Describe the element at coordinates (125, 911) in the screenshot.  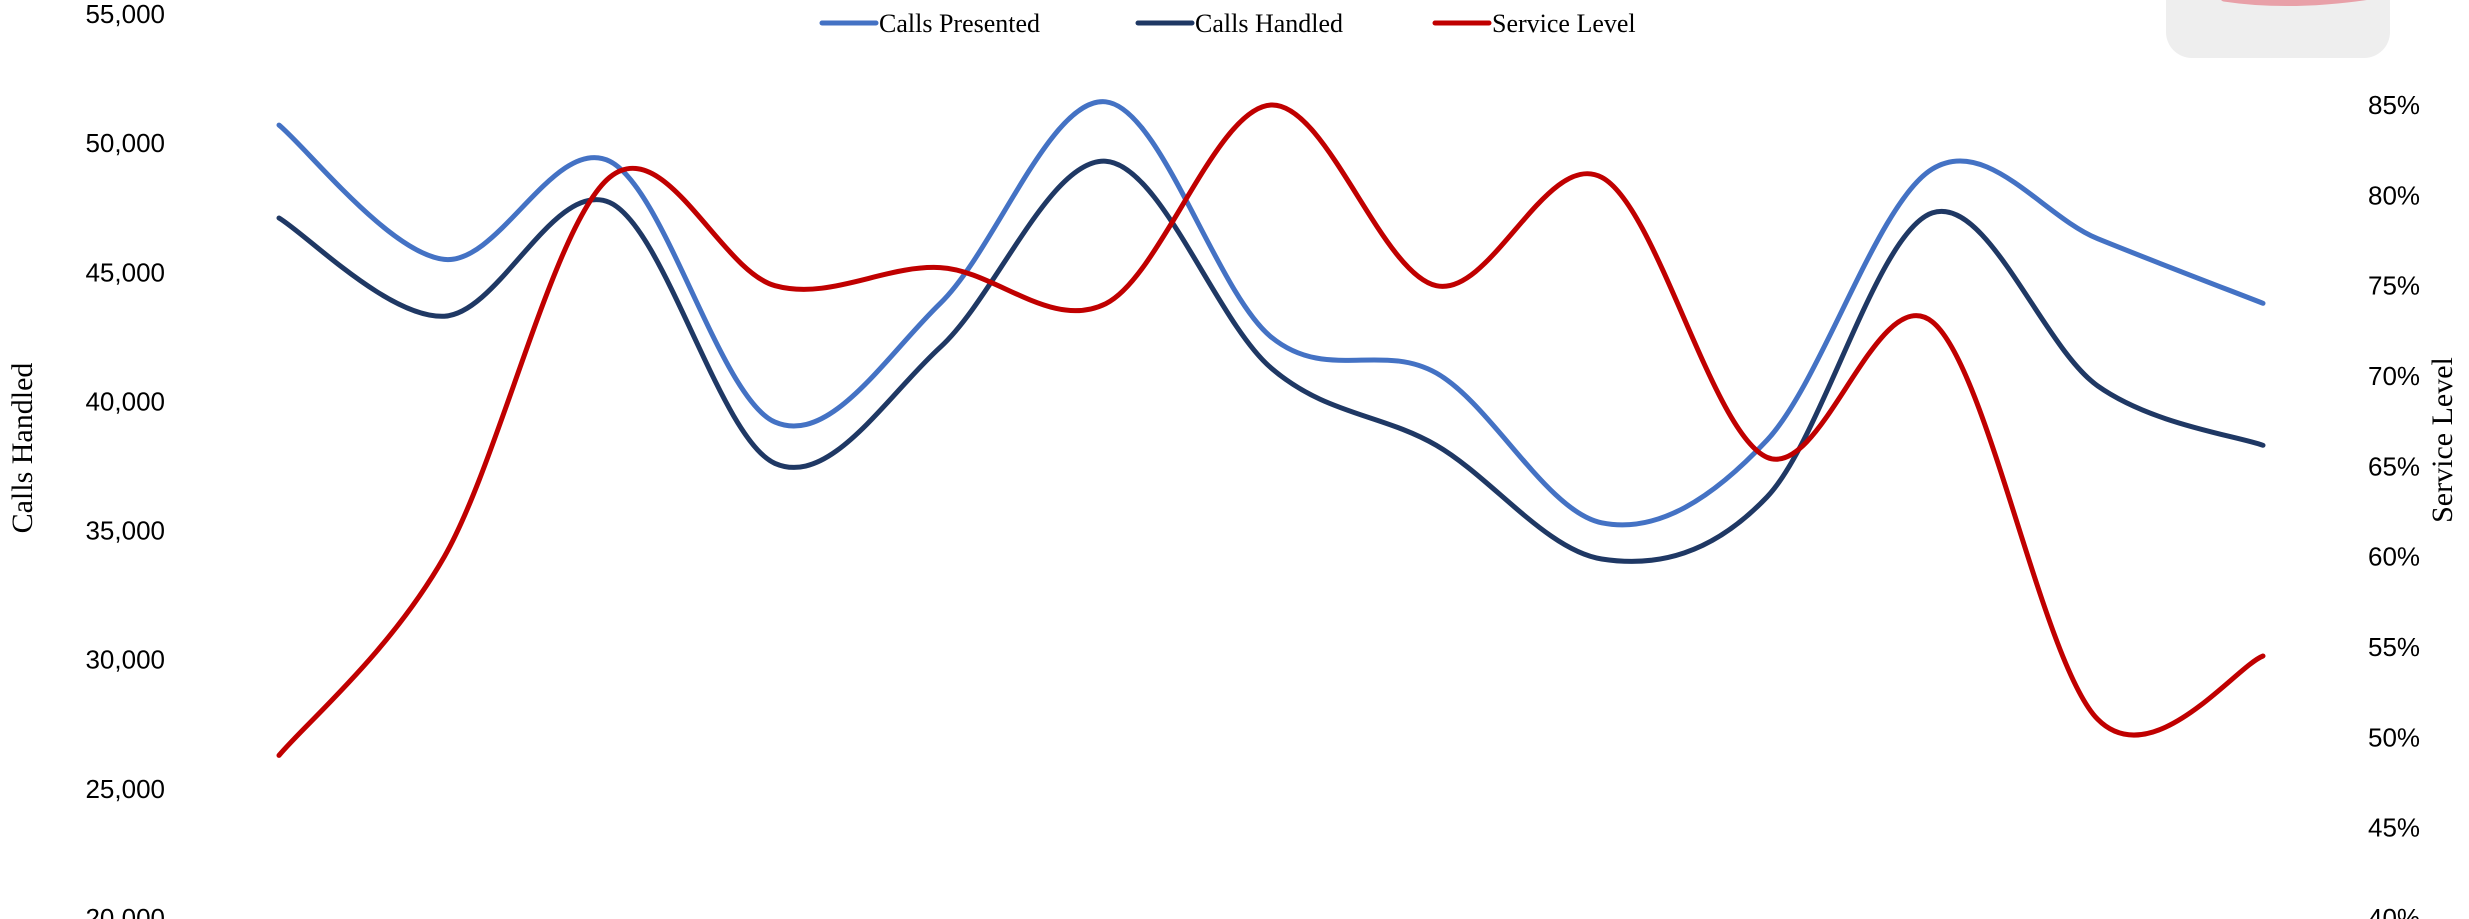
I see `left-tick-label: 20,000` at that location.